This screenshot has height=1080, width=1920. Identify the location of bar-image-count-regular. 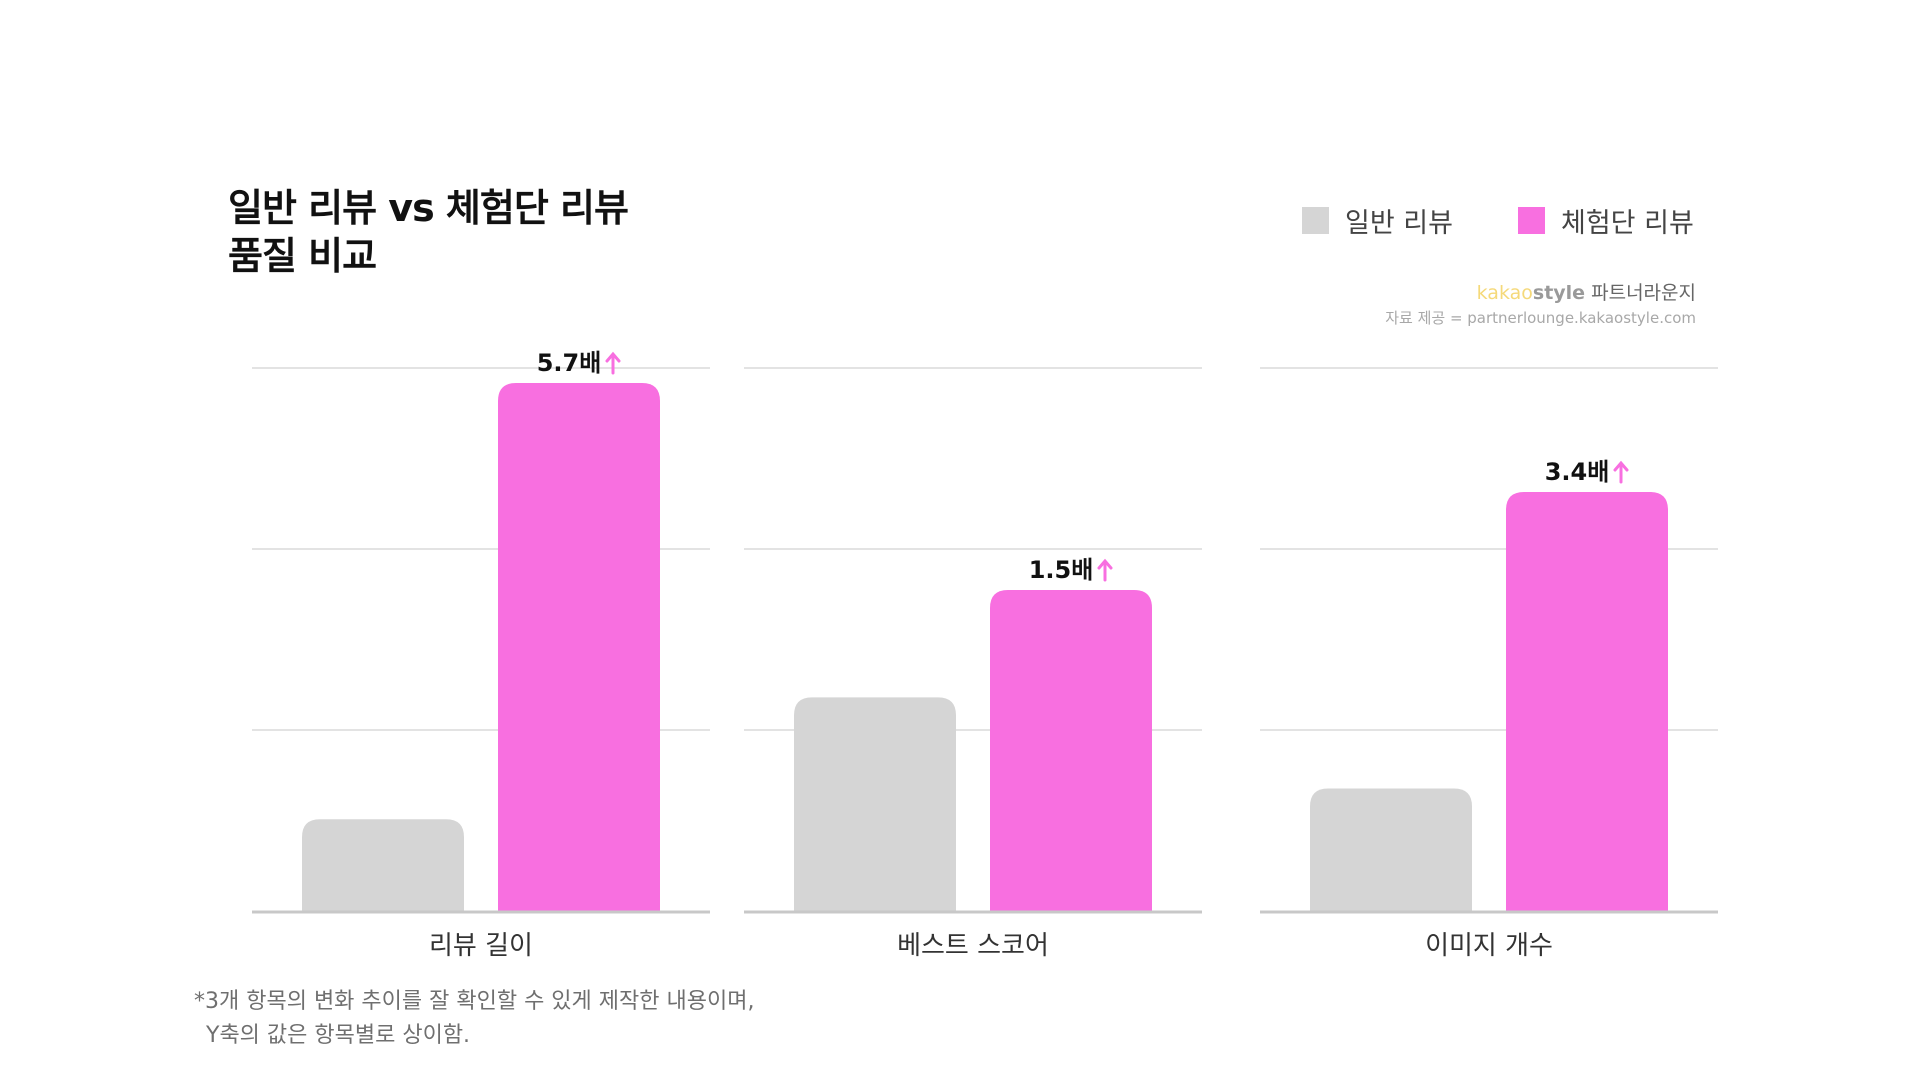
(1391, 850).